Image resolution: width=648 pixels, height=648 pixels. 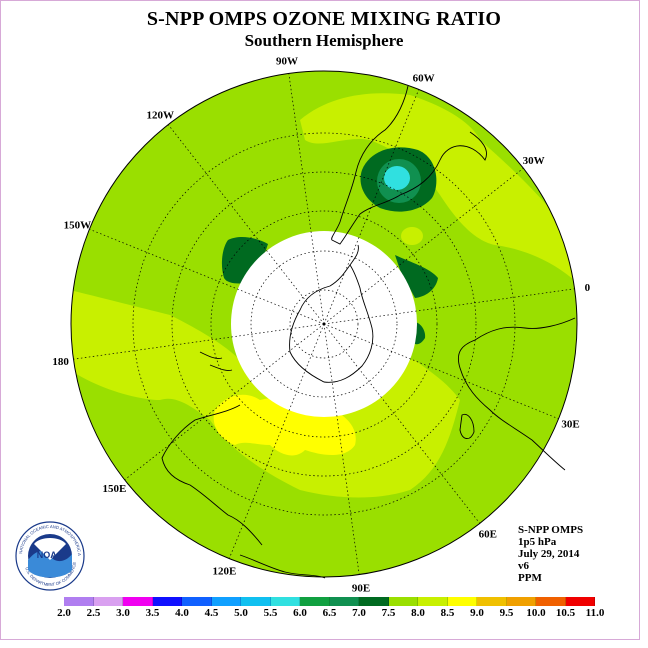 I want to click on color-tick-label: 8.0, so click(x=418, y=613).